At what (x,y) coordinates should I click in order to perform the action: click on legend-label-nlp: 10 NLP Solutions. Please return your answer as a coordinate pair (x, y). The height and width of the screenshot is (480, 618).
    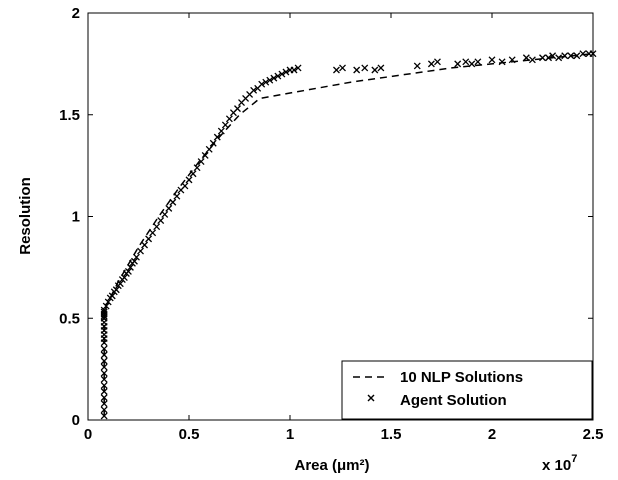
    Looking at the image, I should click on (461, 377).